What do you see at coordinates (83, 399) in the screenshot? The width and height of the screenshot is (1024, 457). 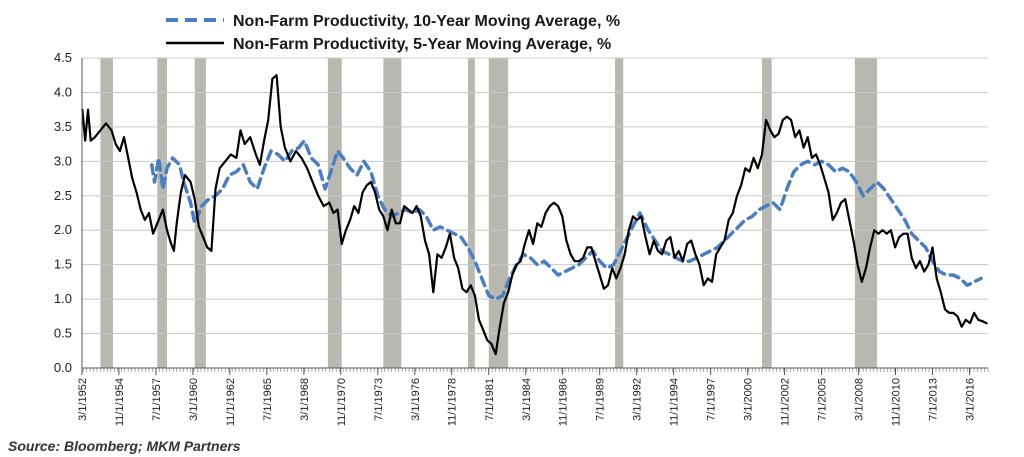 I see `x-tick-label-0: 3/1/1952` at bounding box center [83, 399].